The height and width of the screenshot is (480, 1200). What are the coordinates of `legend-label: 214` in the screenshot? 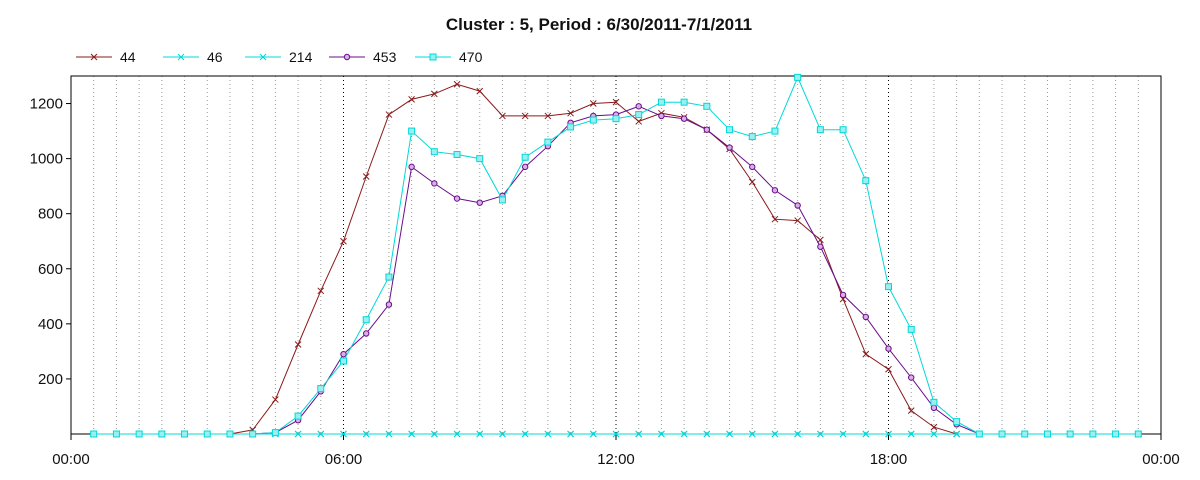 It's located at (301, 57).